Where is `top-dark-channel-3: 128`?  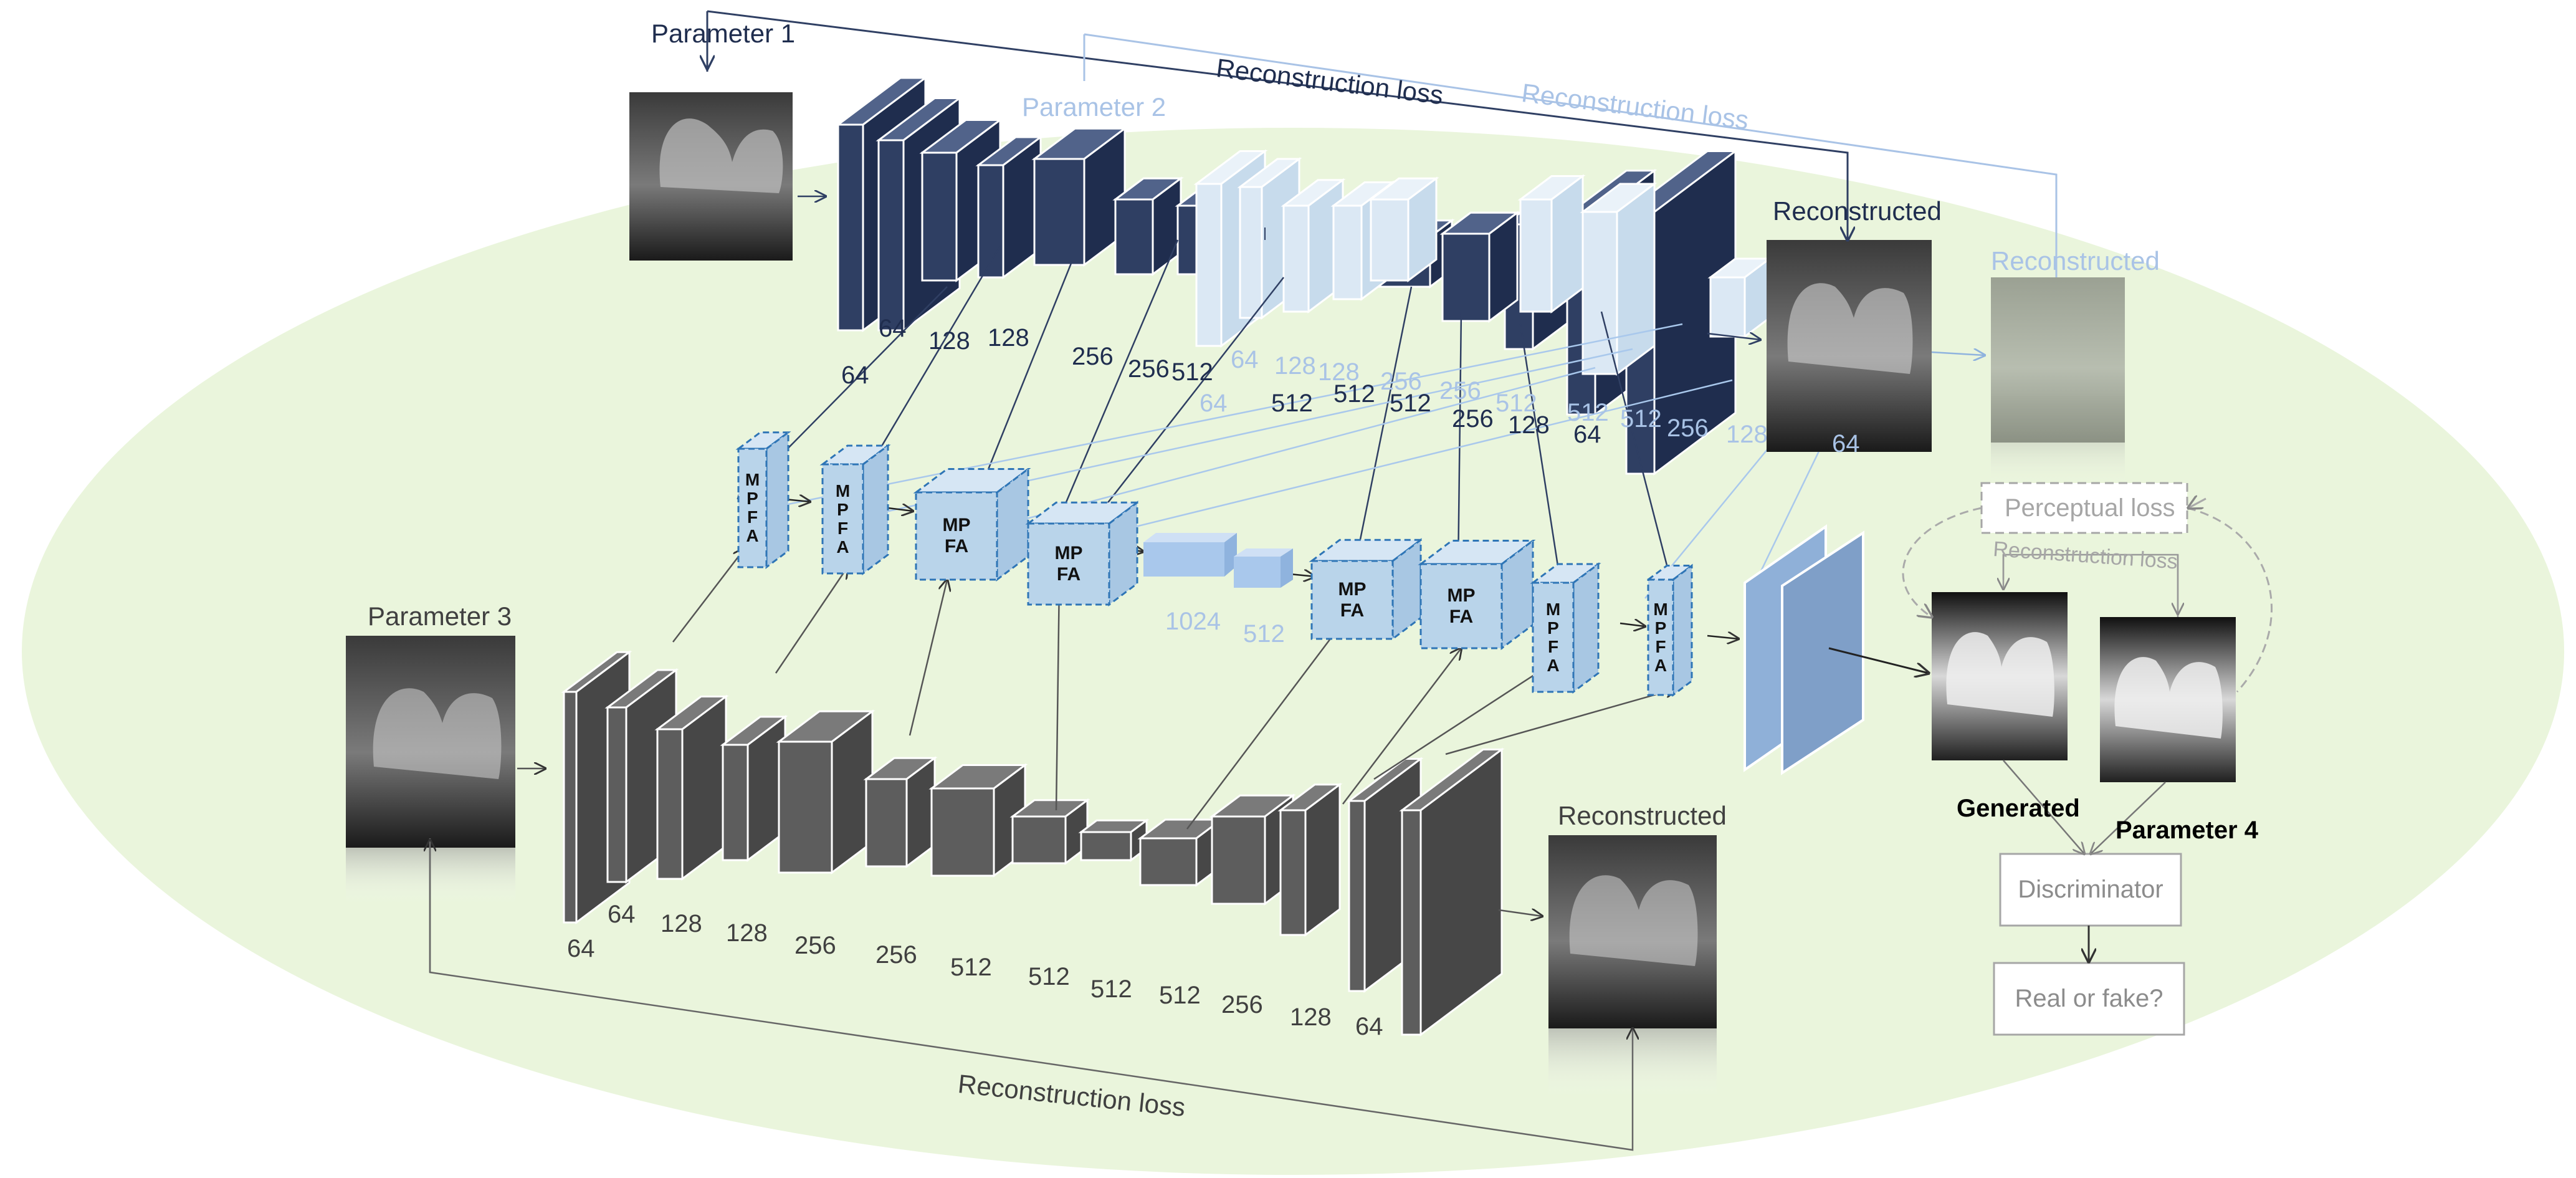
top-dark-channel-3: 128 is located at coordinates (1008, 338).